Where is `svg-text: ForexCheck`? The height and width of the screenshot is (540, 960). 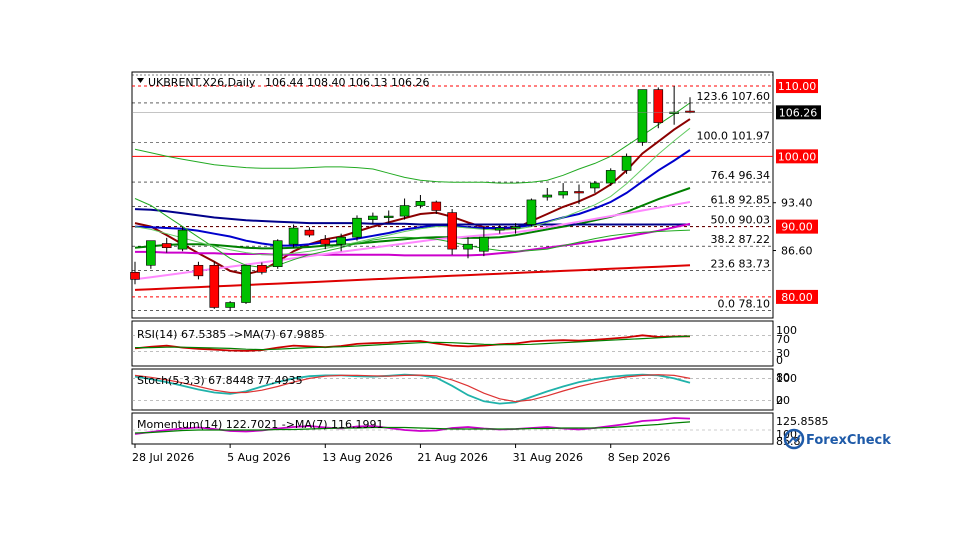
svg-text: ForexCheck is located at coordinates (848, 440).